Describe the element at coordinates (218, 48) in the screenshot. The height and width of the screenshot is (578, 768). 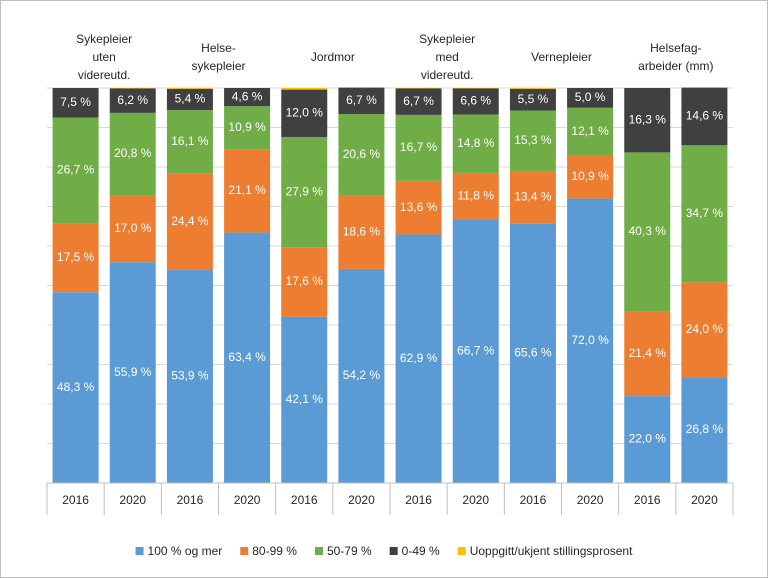
I see `group-label: Helse-` at that location.